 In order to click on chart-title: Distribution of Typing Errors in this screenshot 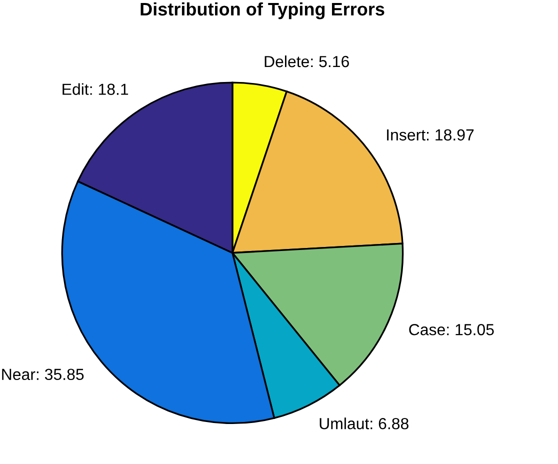, I will do `click(262, 11)`.